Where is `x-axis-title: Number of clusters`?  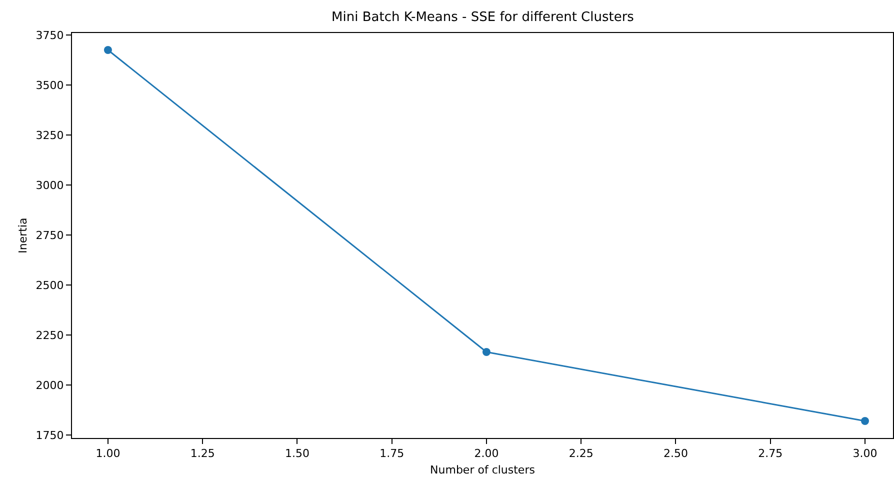 x-axis-title: Number of clusters is located at coordinates (483, 469).